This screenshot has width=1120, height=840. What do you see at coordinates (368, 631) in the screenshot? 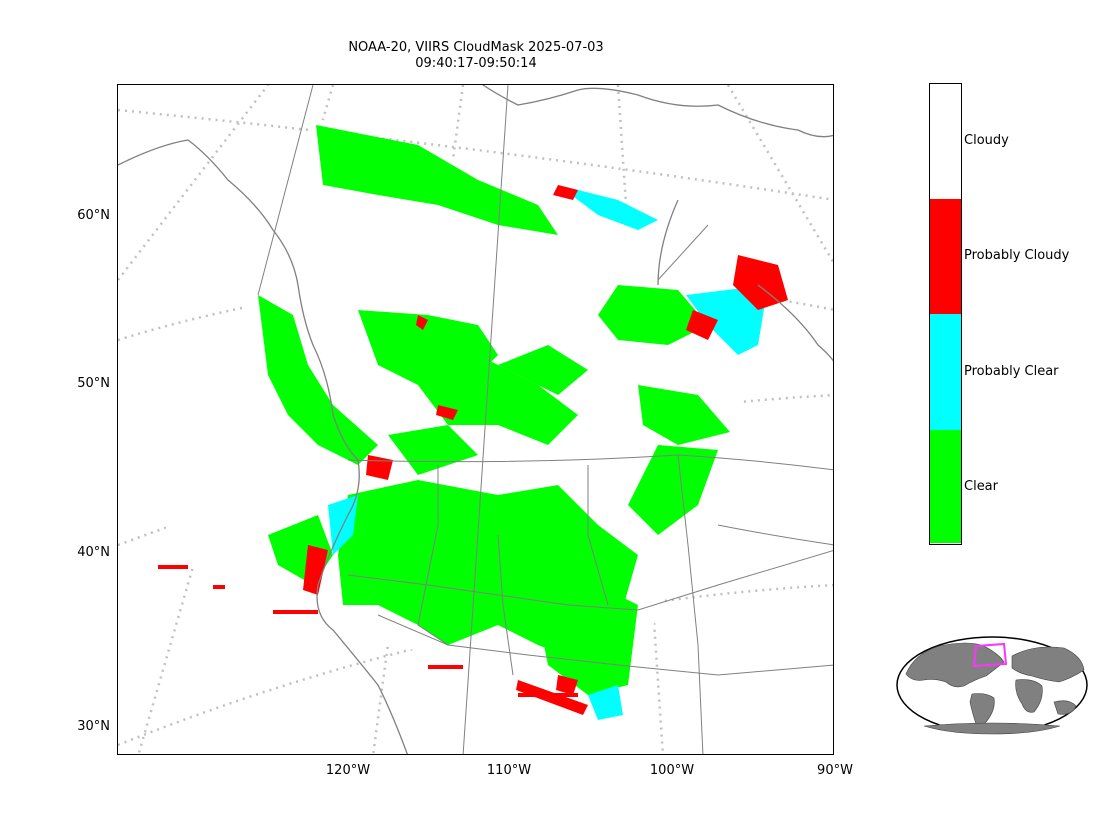
I see `swath-edge-speckle` at bounding box center [368, 631].